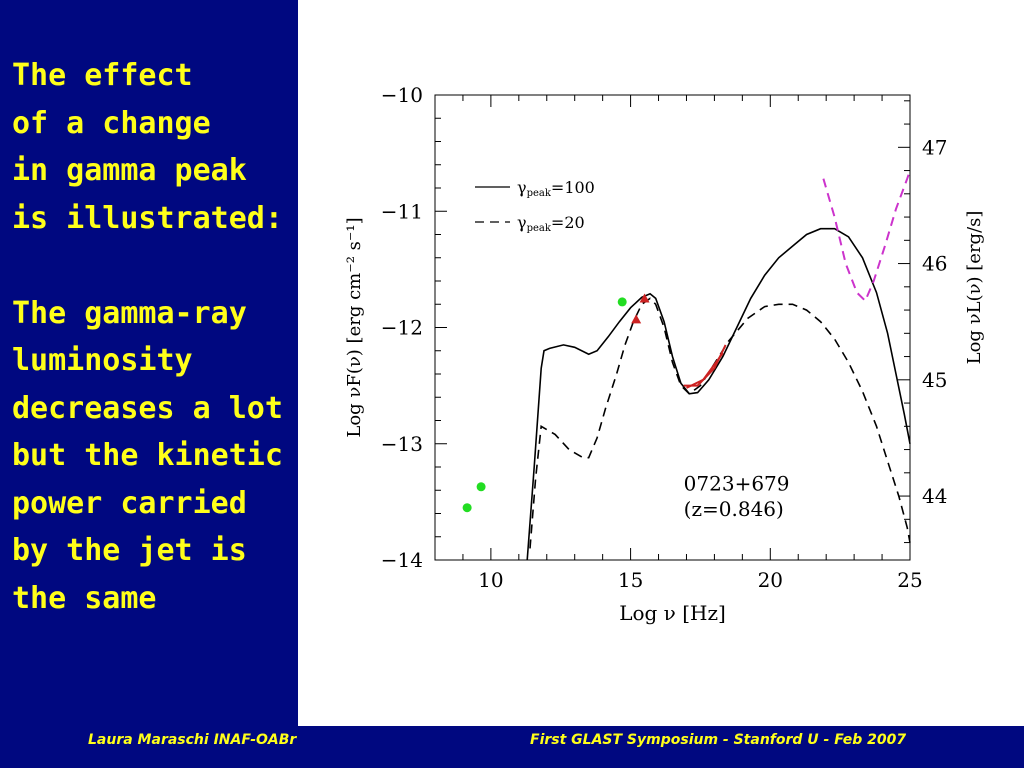 This screenshot has width=1024, height=768. What do you see at coordinates (734, 509) in the screenshot?
I see `redshift-annotation: (z=0.846)` at bounding box center [734, 509].